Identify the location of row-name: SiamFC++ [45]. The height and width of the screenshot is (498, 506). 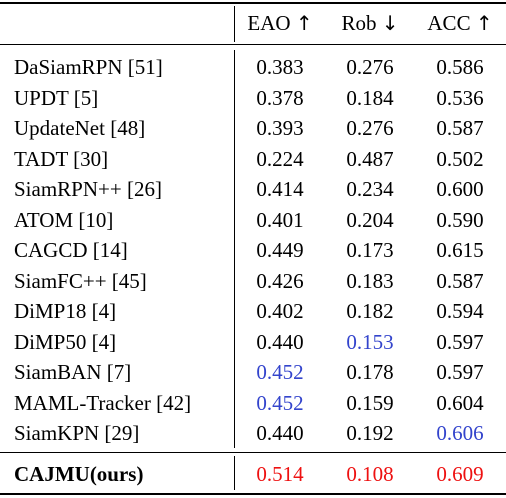
(80, 280).